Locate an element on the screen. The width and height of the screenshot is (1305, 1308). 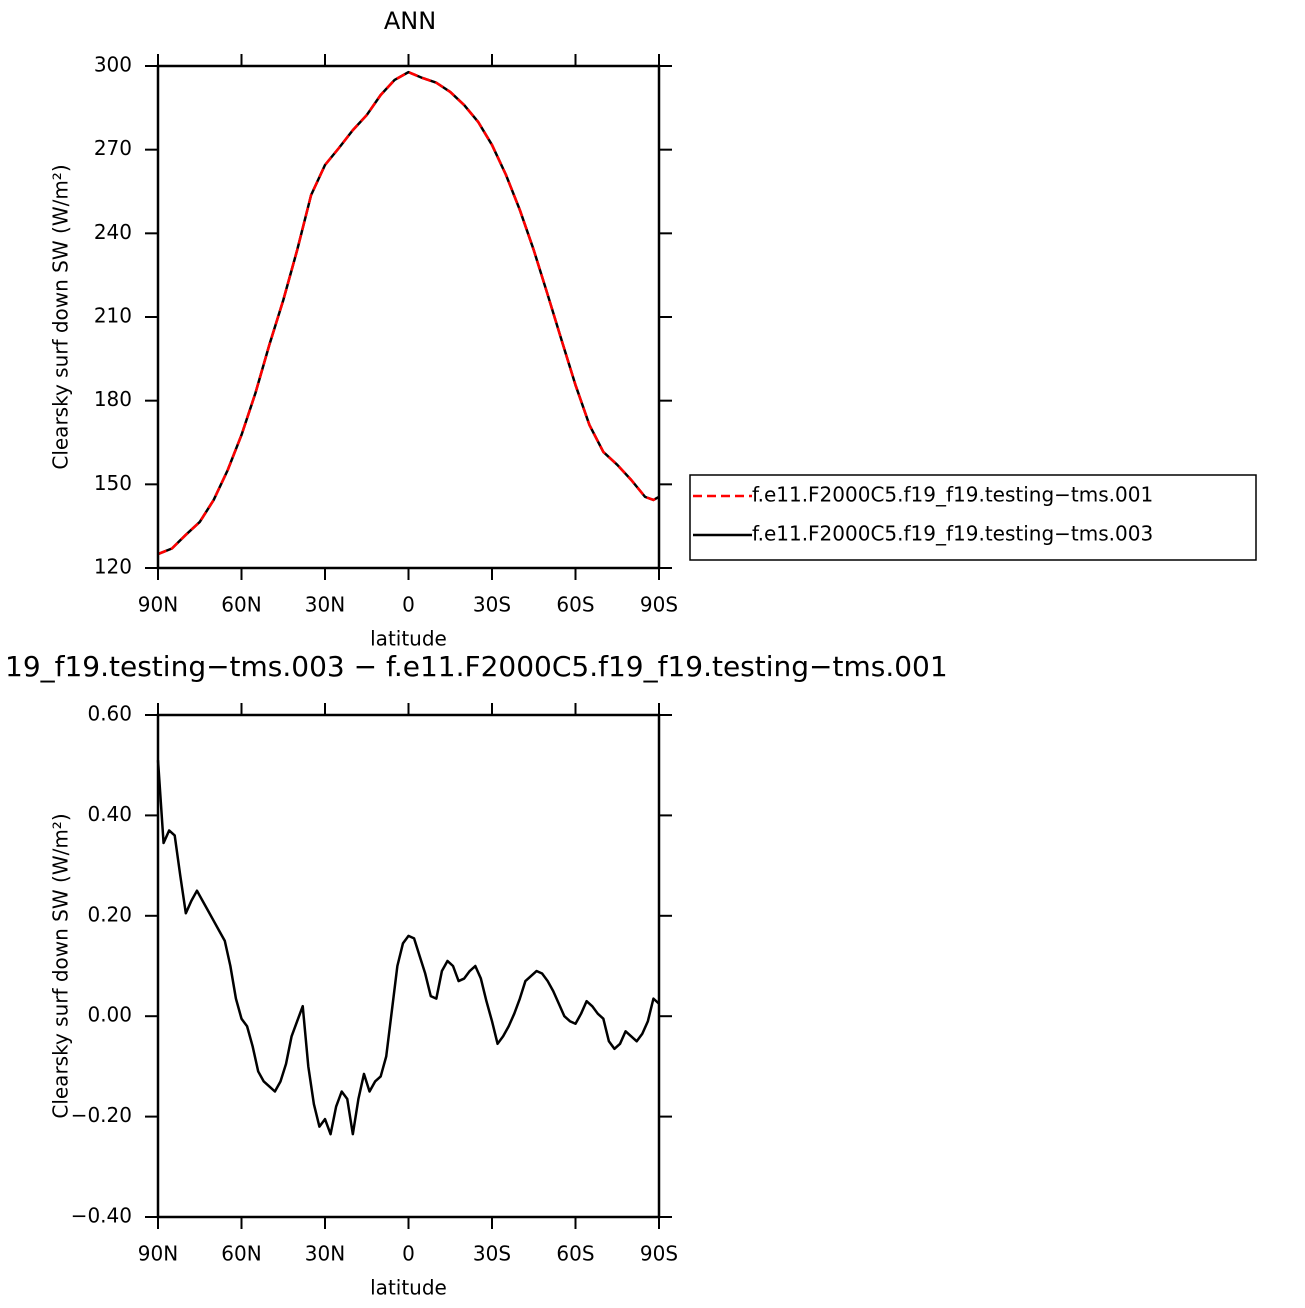
chart-title: ANN is located at coordinates (410, 21).